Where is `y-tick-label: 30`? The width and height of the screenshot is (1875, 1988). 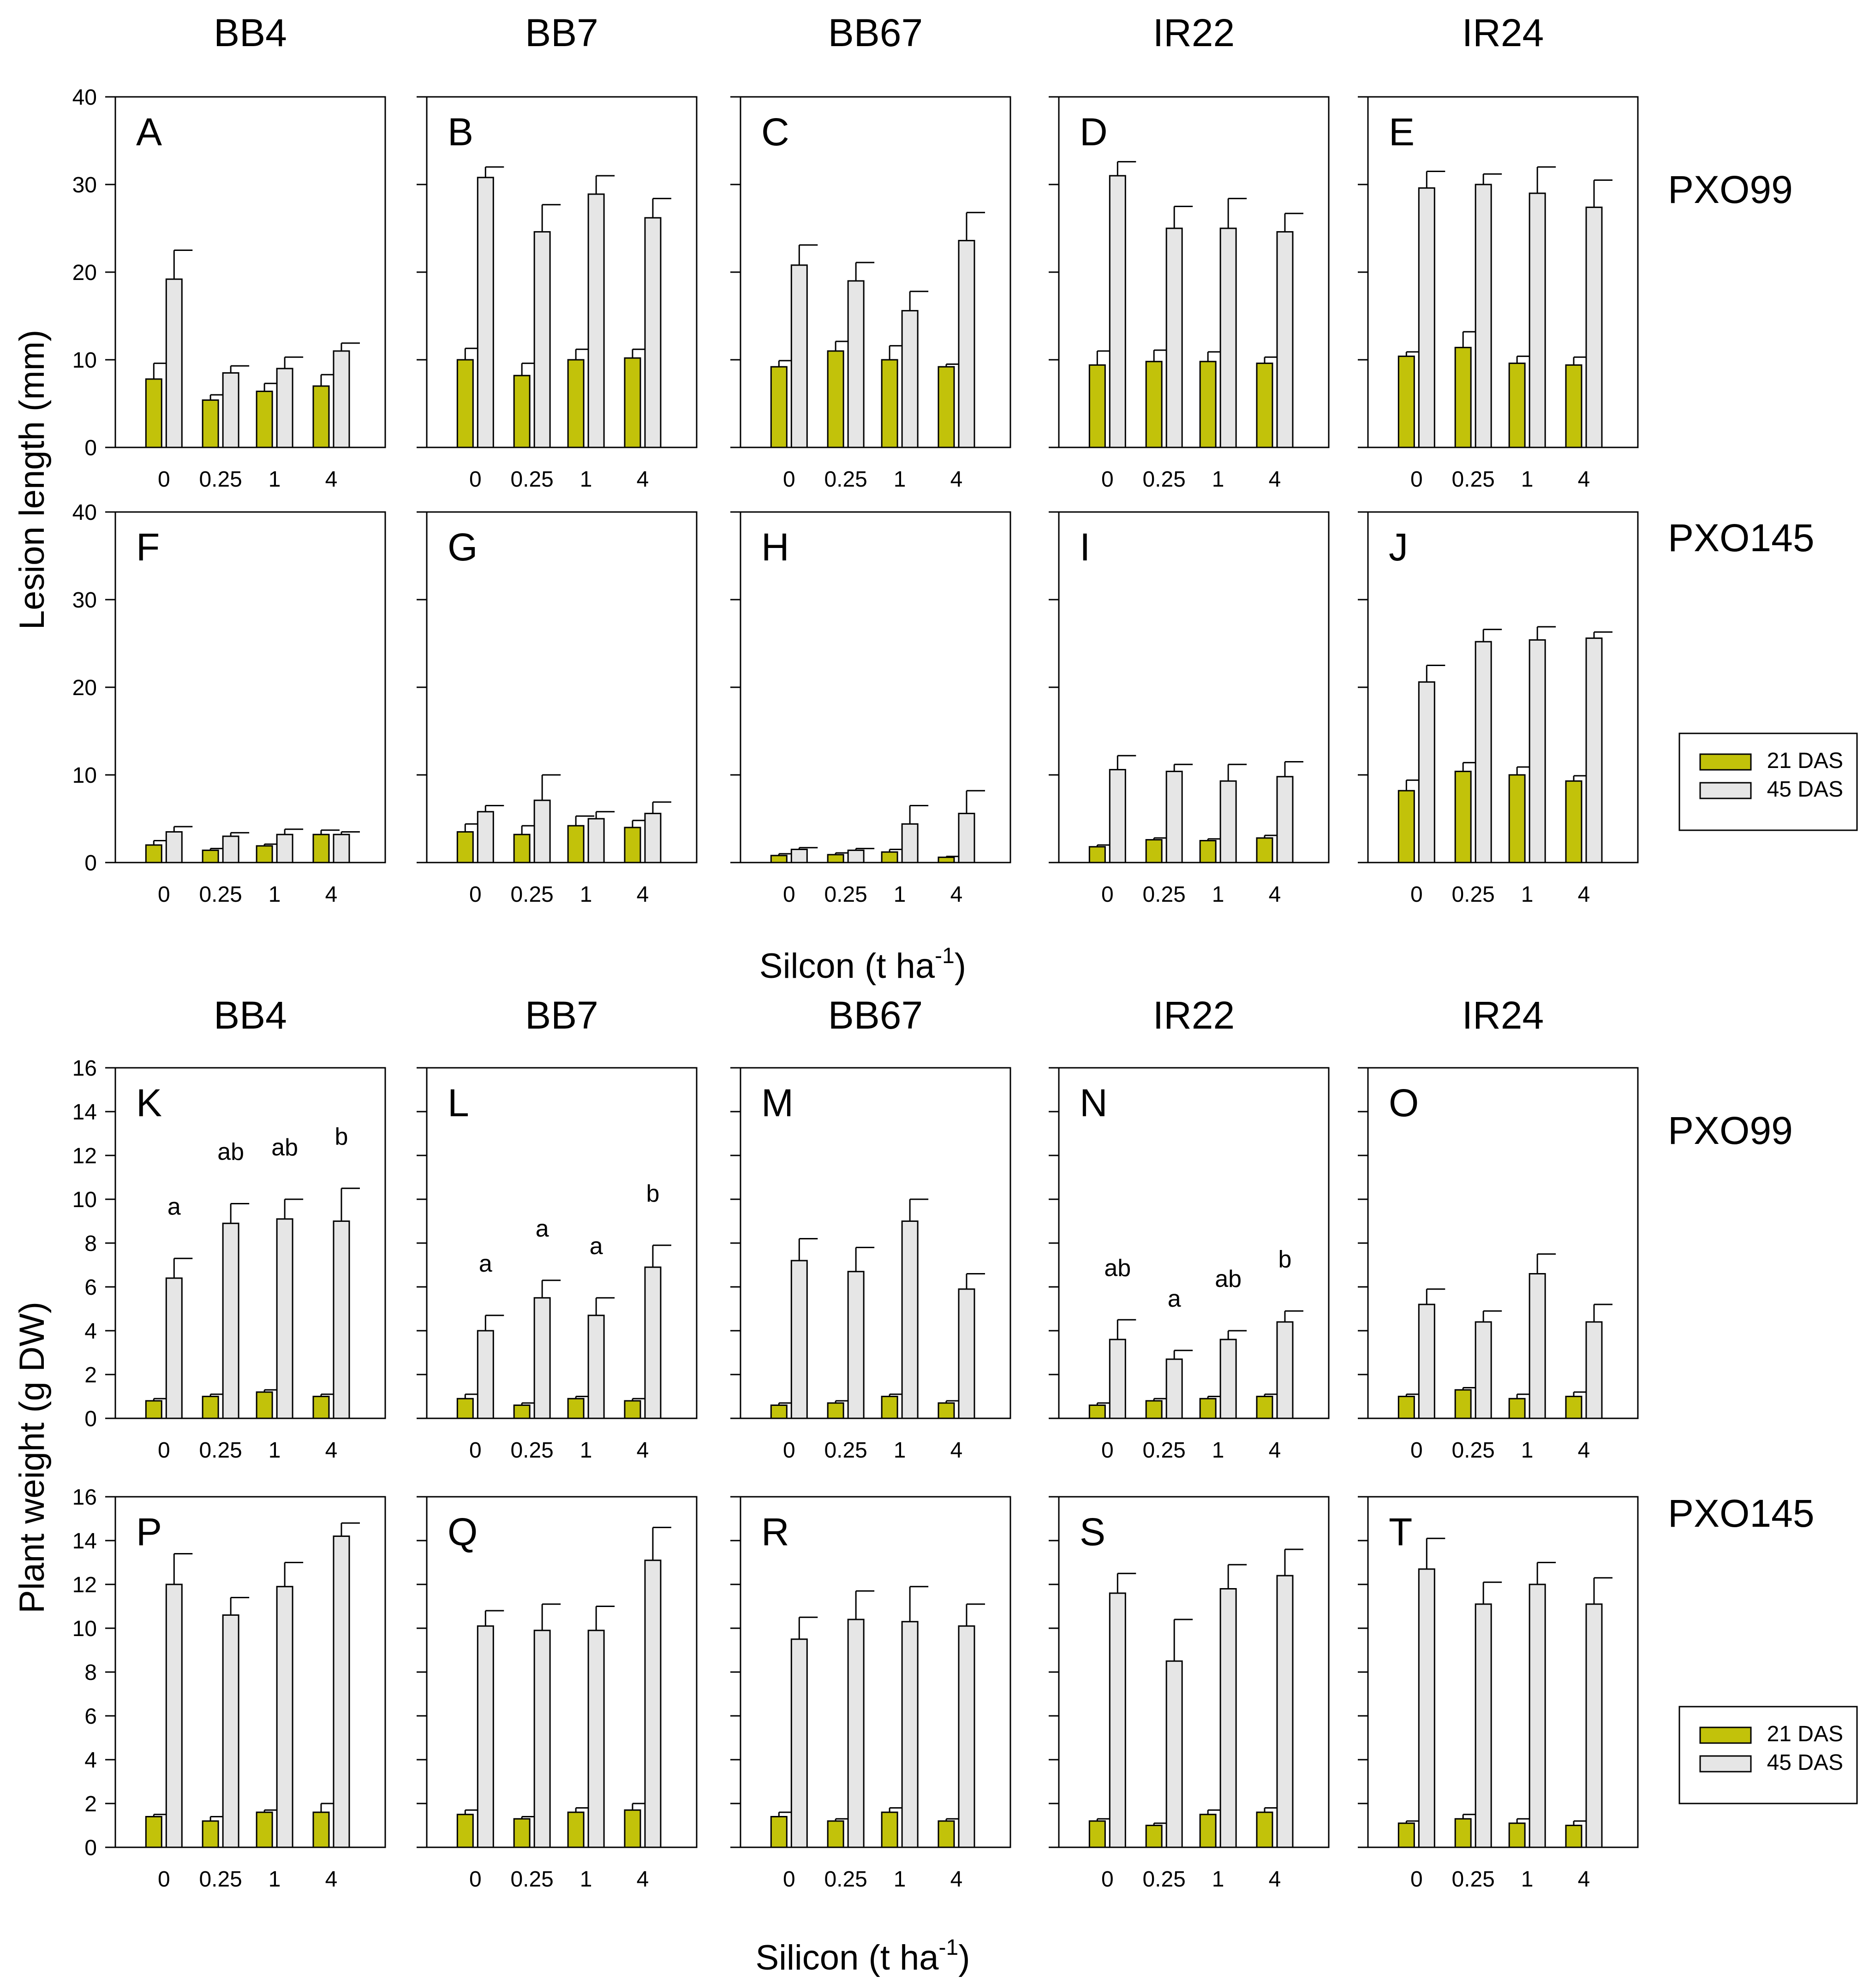 y-tick-label: 30 is located at coordinates (84, 185).